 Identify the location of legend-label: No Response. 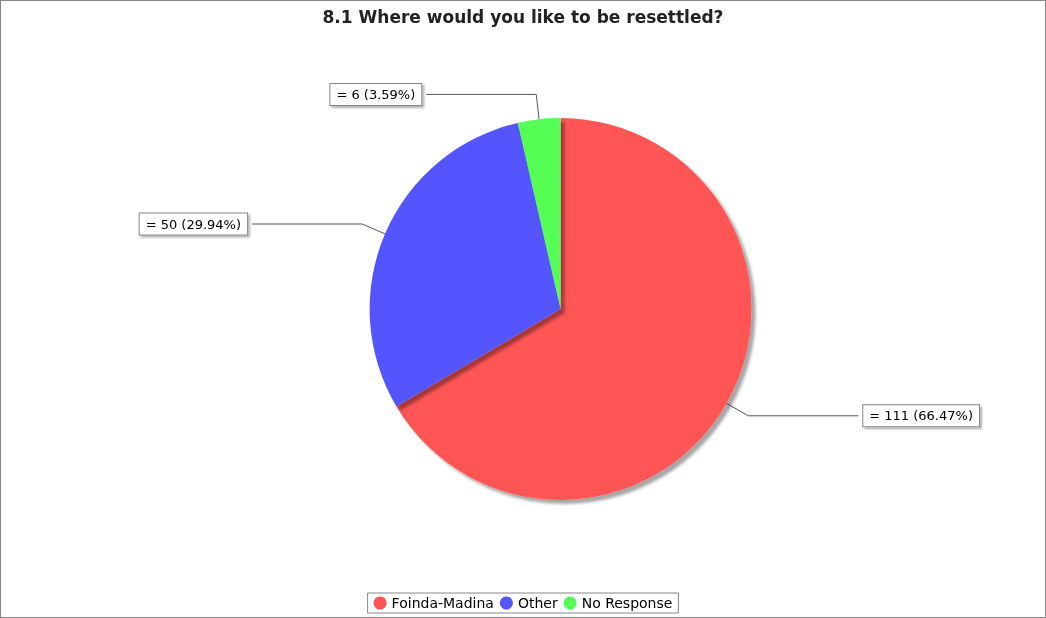
(627, 603).